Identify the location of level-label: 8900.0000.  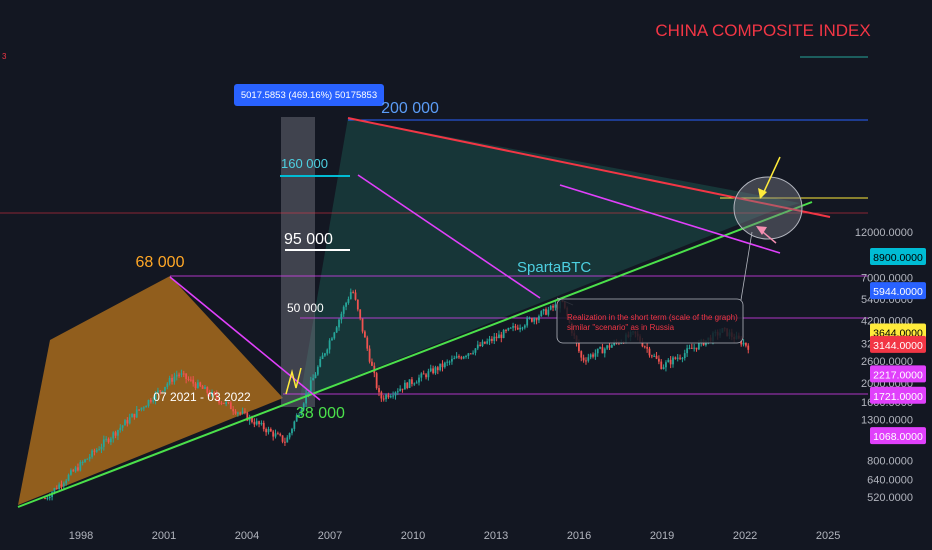
(898, 258).